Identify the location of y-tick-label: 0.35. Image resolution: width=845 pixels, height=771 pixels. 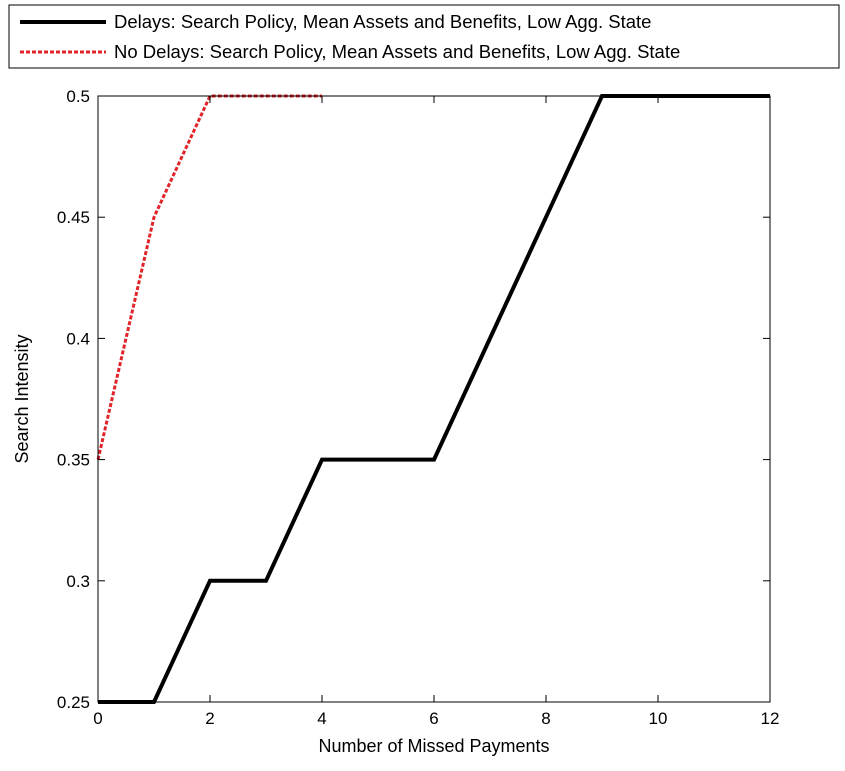
(73, 460).